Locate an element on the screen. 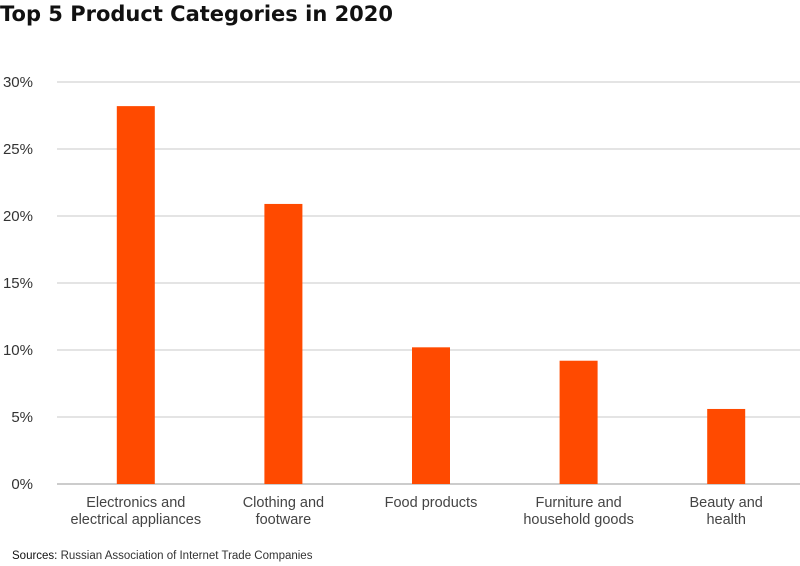 The width and height of the screenshot is (800, 566). x-tick-label: Clothing and footware is located at coordinates (283, 511).